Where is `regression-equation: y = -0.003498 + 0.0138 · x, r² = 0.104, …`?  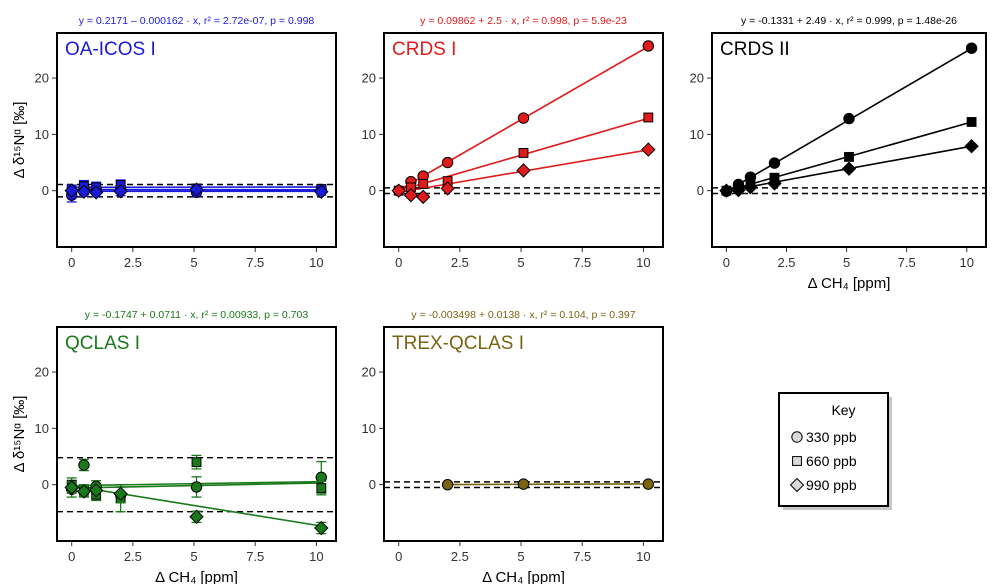 regression-equation: y = -0.003498 + 0.0138 · x, r² = 0.104, … is located at coordinates (523, 315).